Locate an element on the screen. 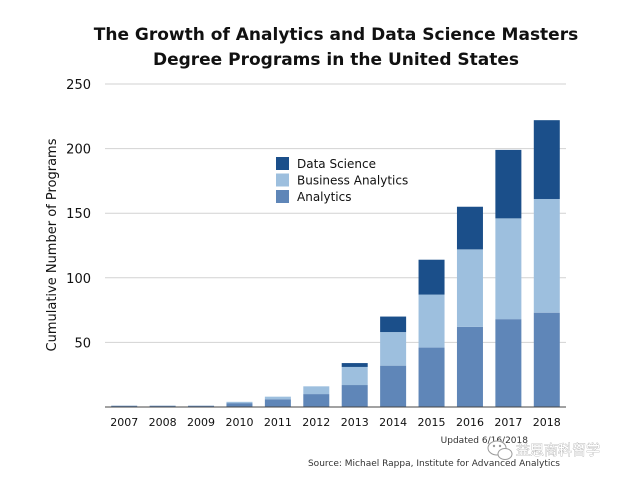  bar-2015-data-science is located at coordinates (431, 277).